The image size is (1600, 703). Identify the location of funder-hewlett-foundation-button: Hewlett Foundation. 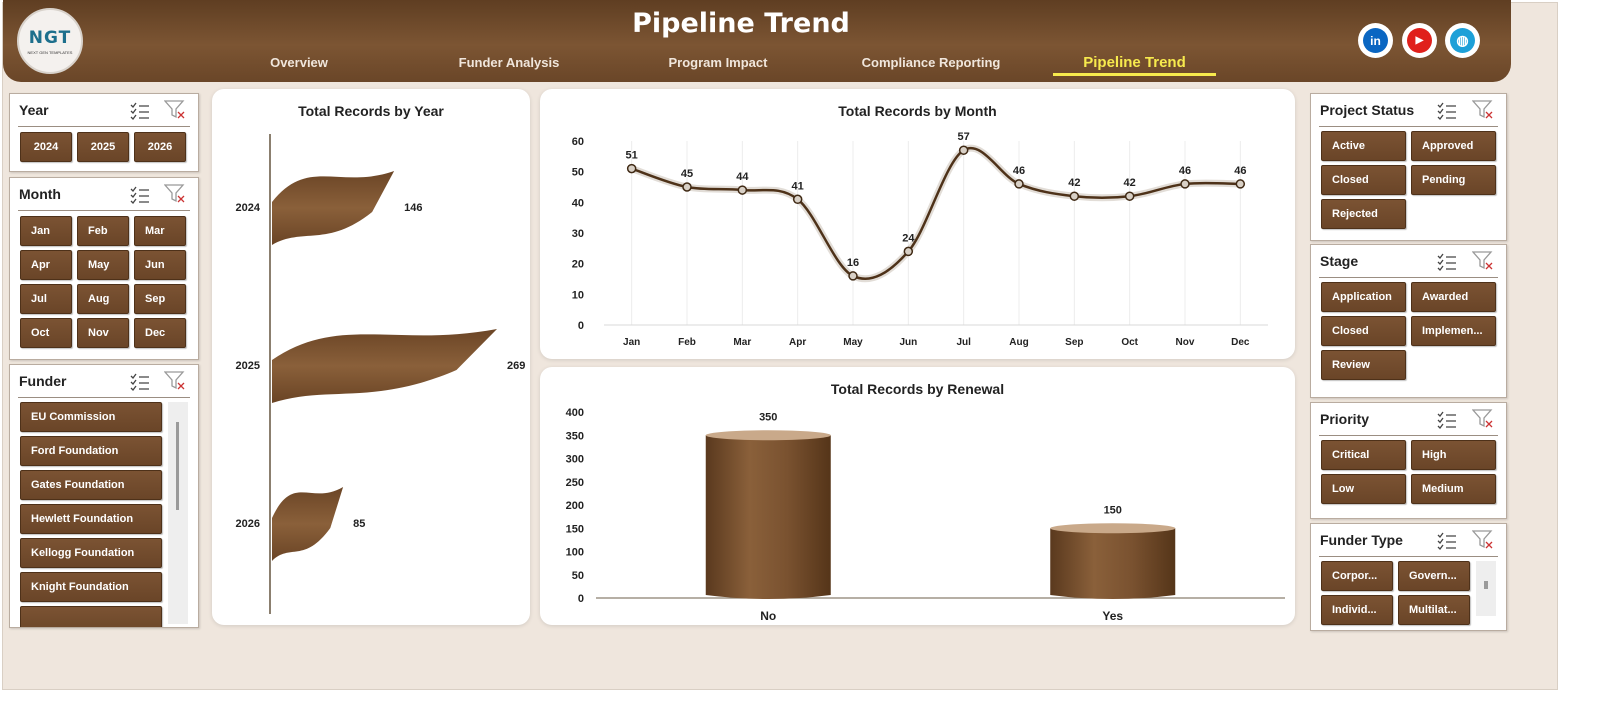
(91, 519).